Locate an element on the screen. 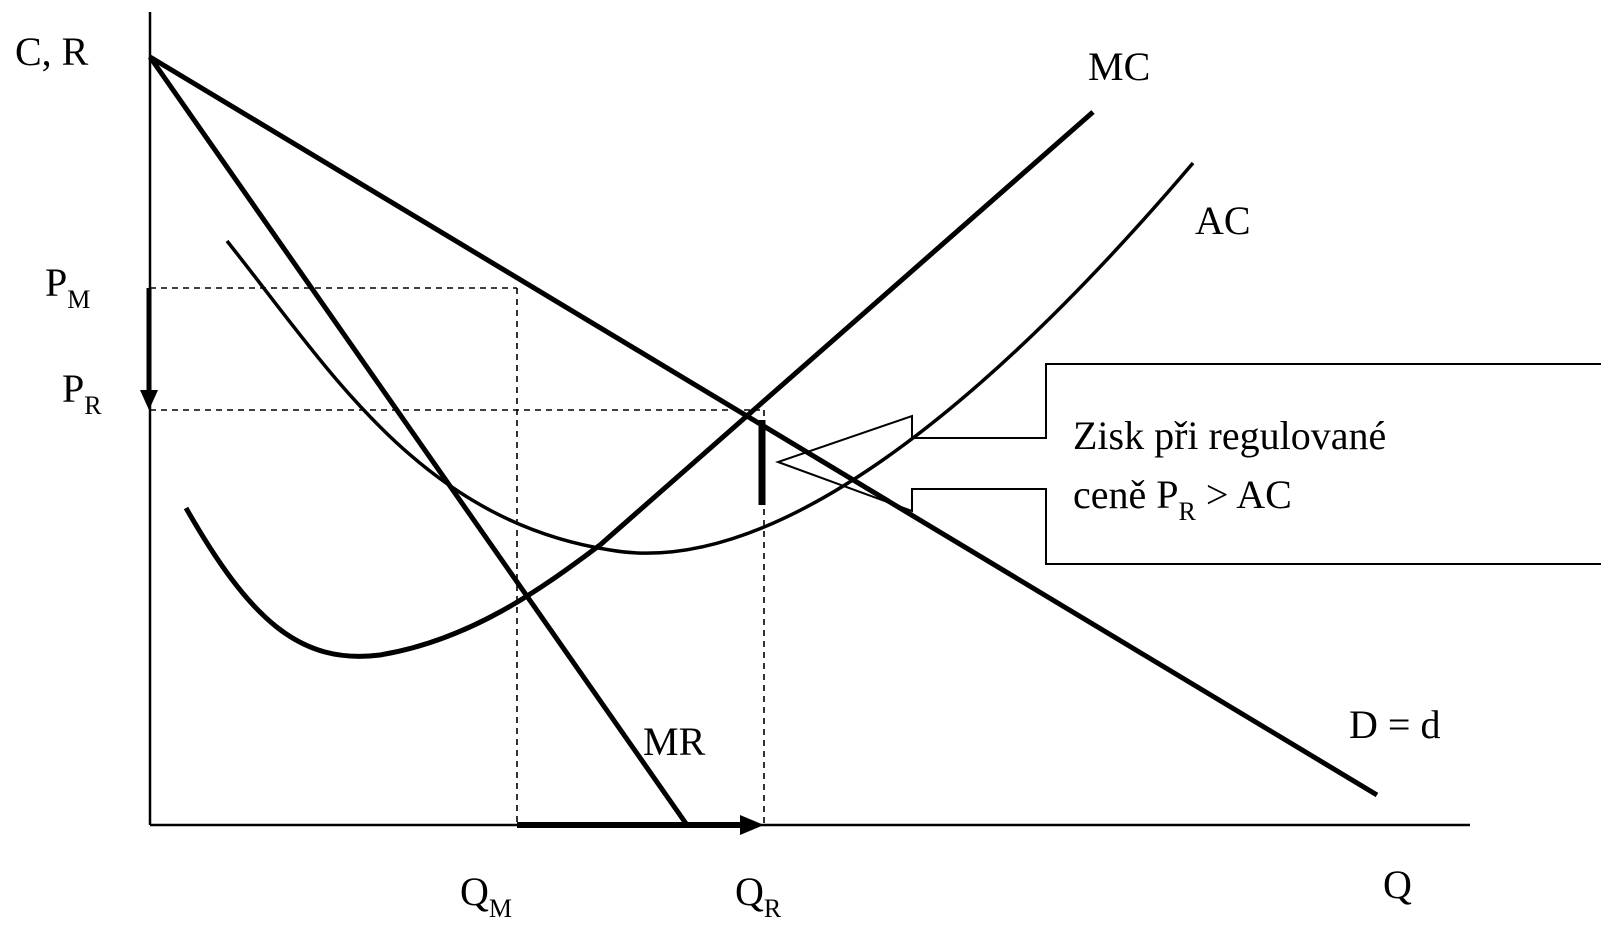  callout-line2-pre: ceně P is located at coordinates (1126, 494).